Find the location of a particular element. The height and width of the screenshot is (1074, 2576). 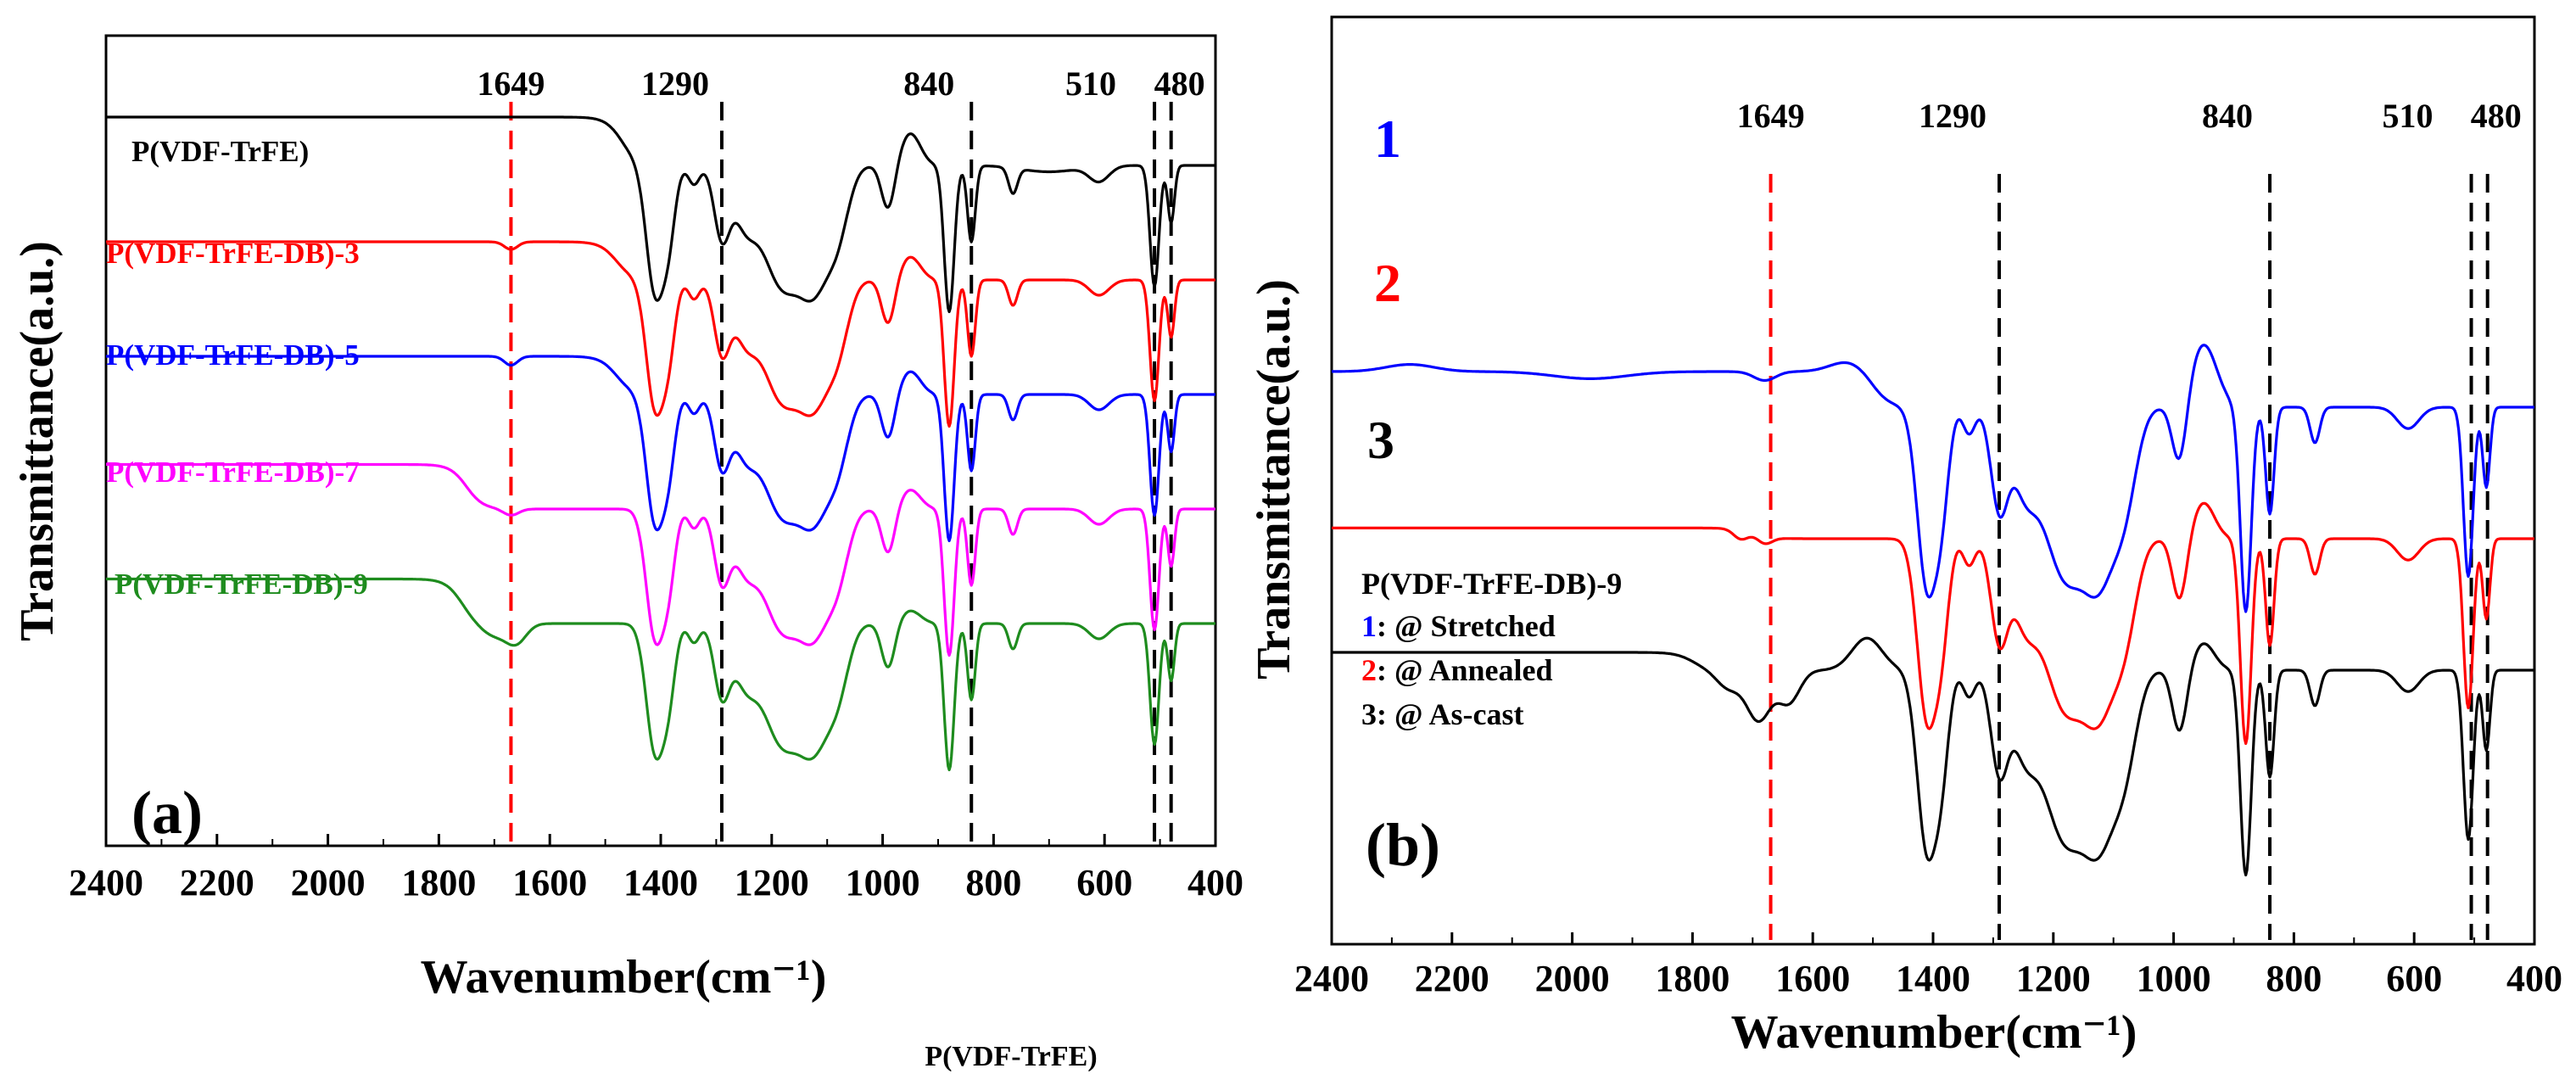

y-axis-title-b: Transmittance(a.u.) is located at coordinates (1274, 480).